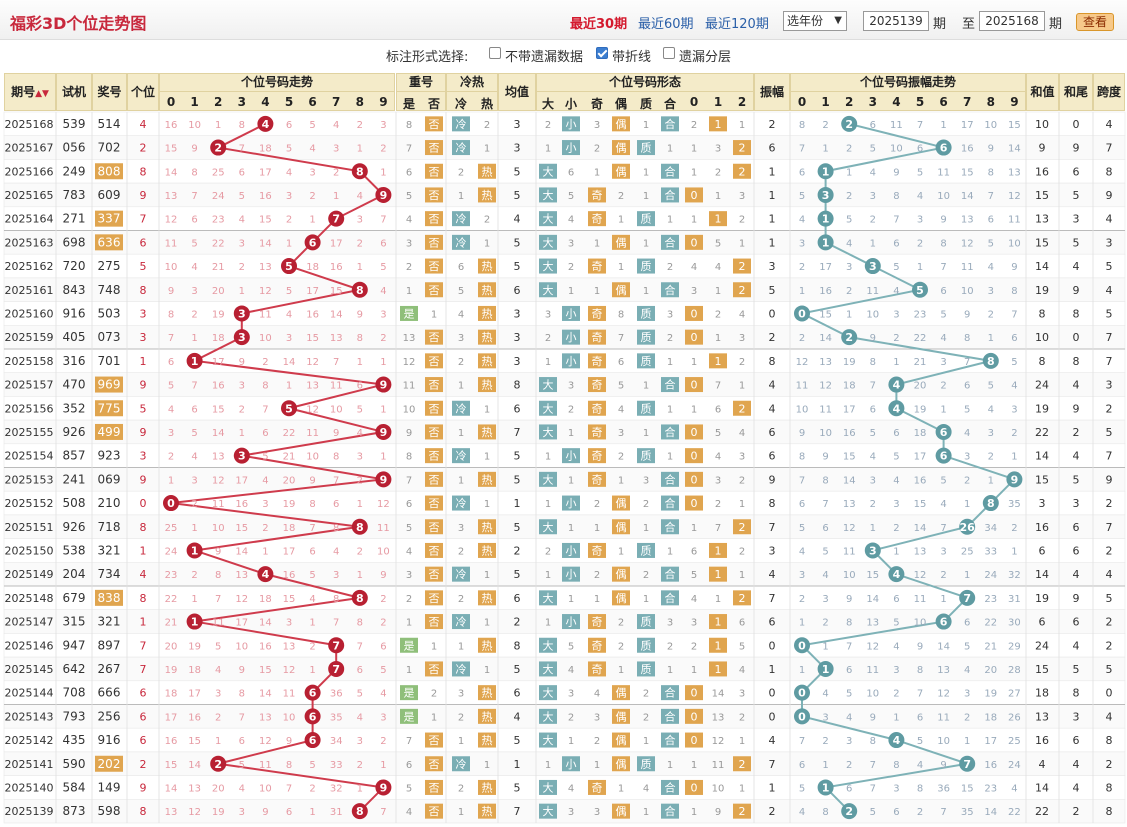 This screenshot has width=1127, height=827. Describe the element at coordinates (1012, 21) in the screenshot. I see `to-issue-input: 2025168` at that location.